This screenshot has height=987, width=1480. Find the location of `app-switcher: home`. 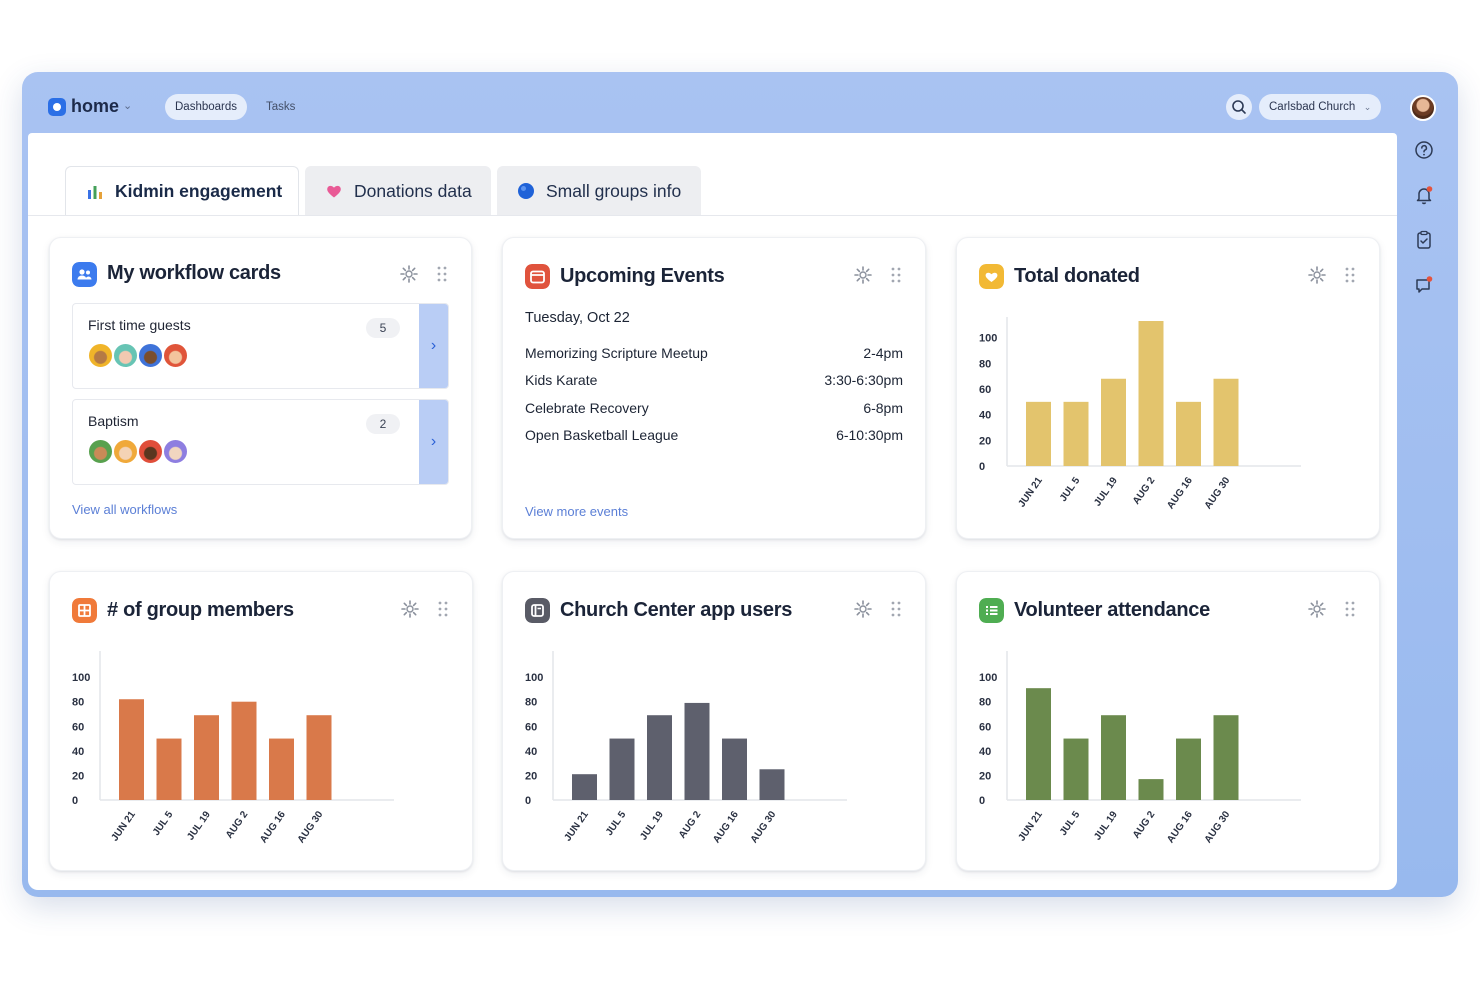

app-switcher: home is located at coordinates (95, 106).